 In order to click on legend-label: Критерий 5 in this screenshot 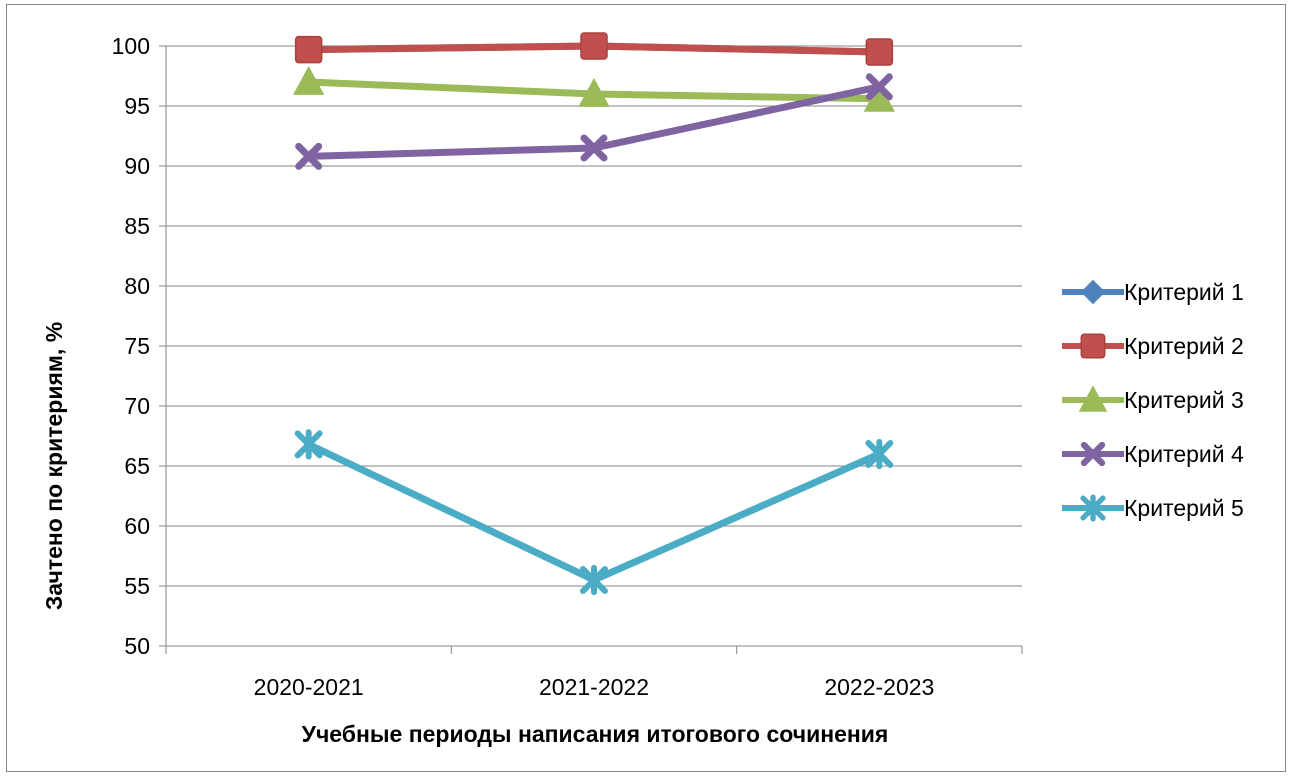, I will do `click(1184, 508)`.